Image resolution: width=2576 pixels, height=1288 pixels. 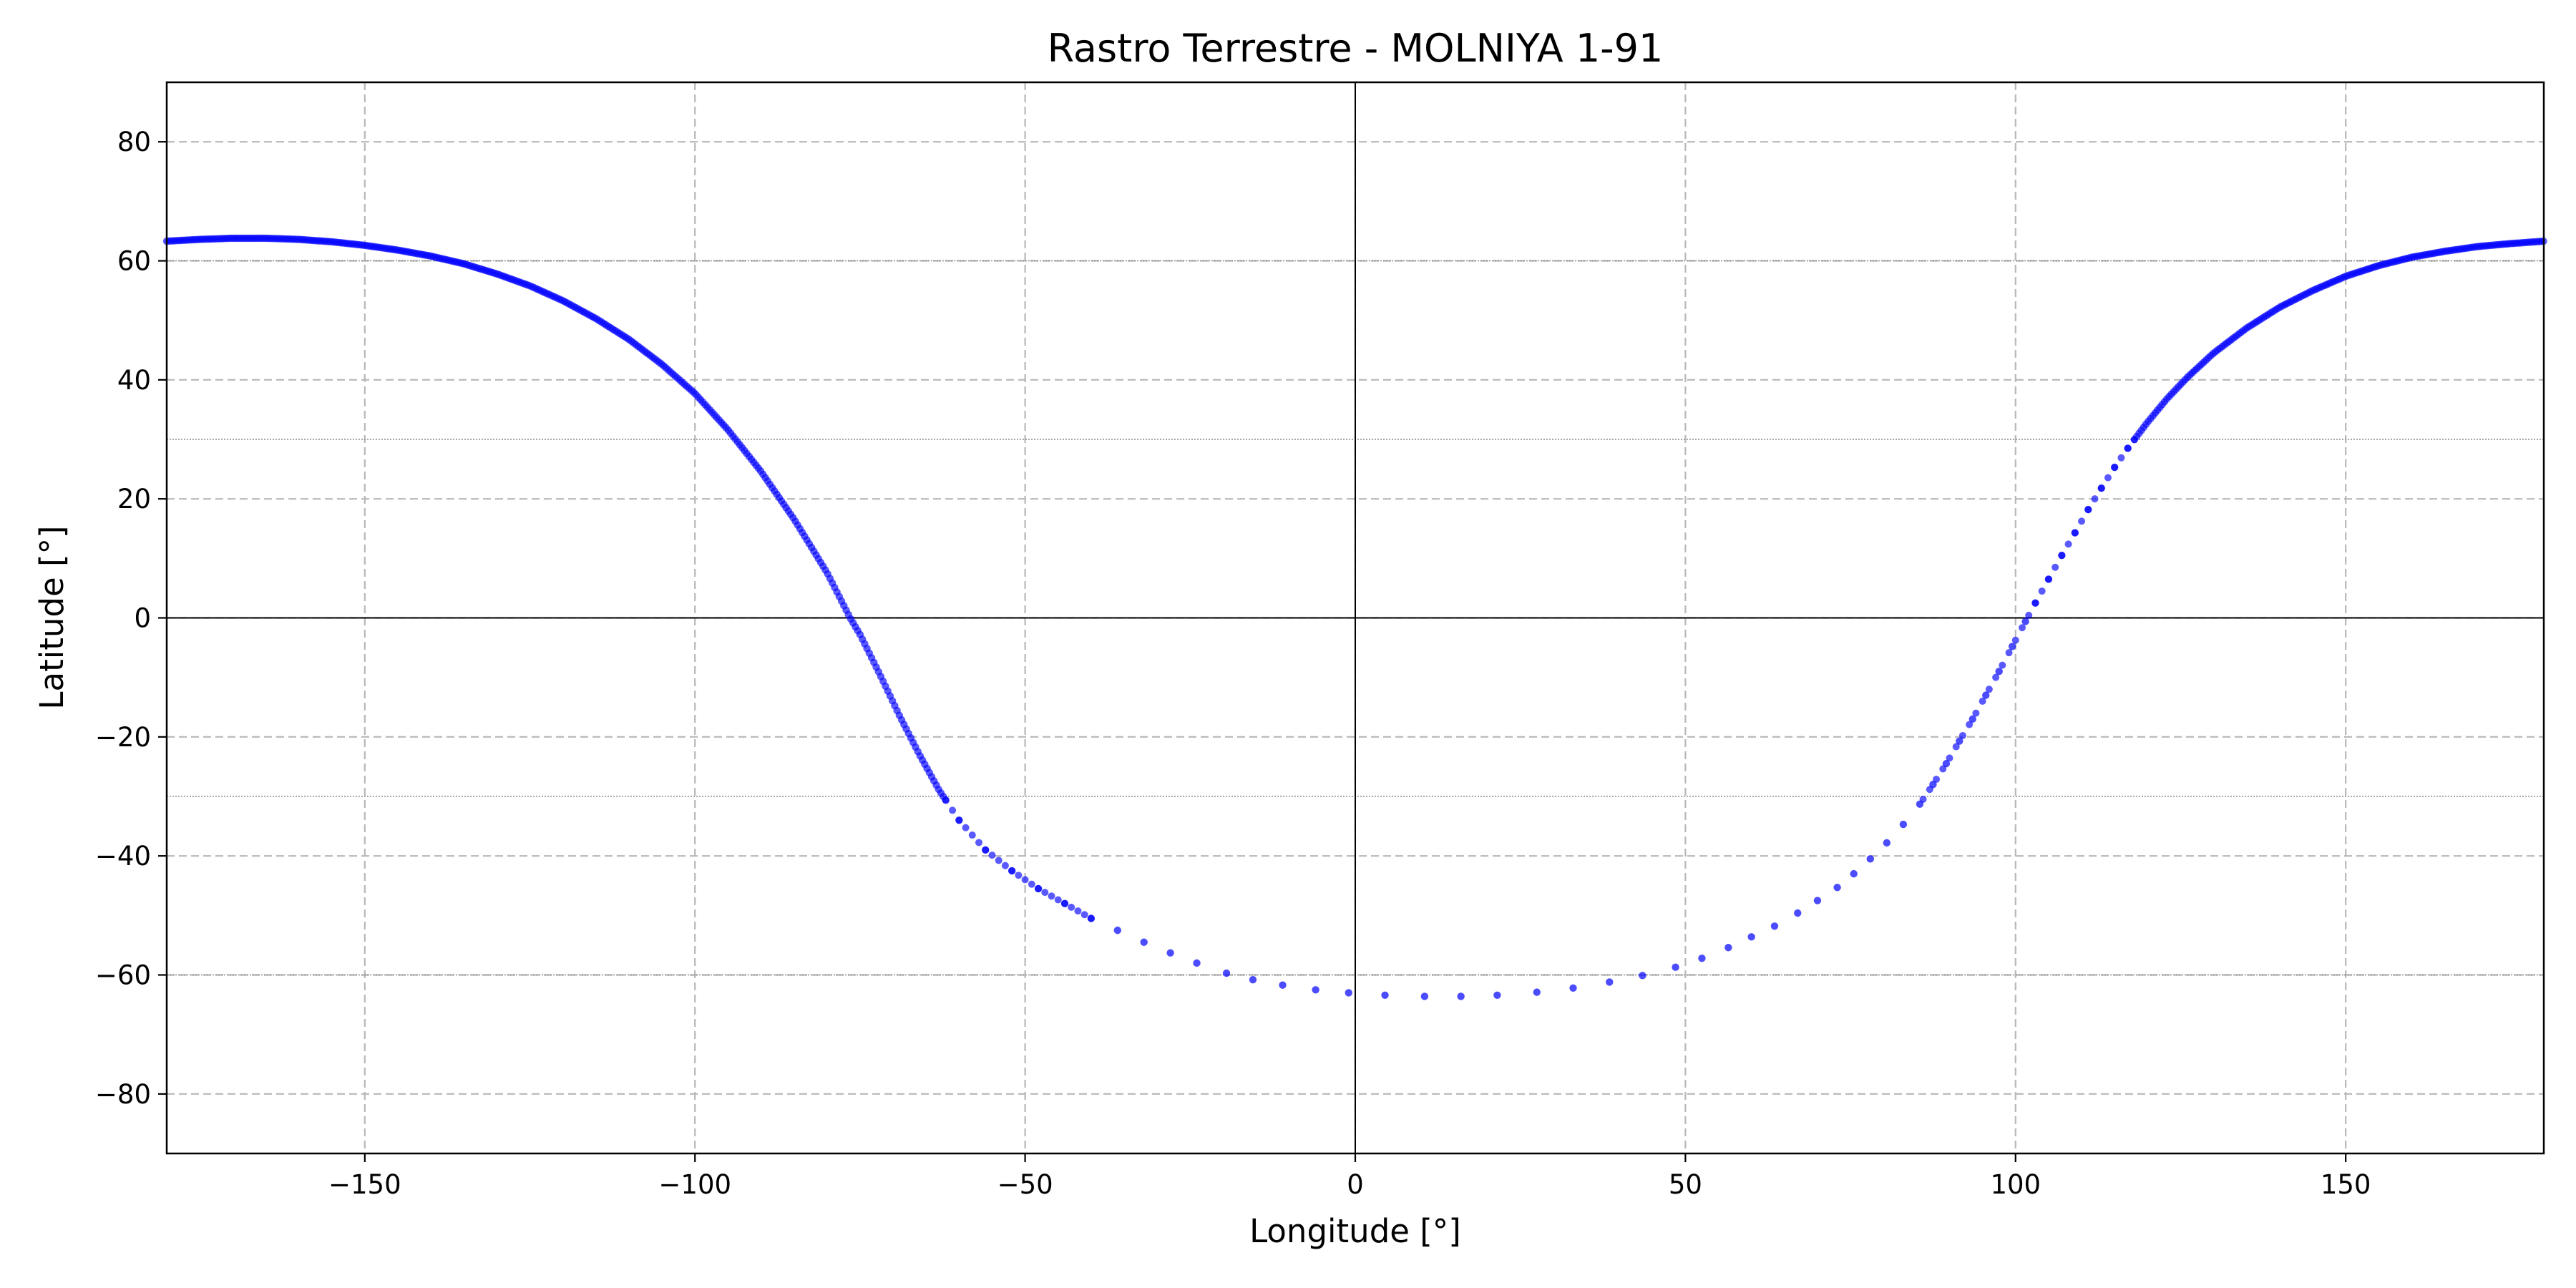 What do you see at coordinates (1349, 1176) in the screenshot?
I see `x-axis-ticks: −150 −100 −50 0 50 100 150` at bounding box center [1349, 1176].